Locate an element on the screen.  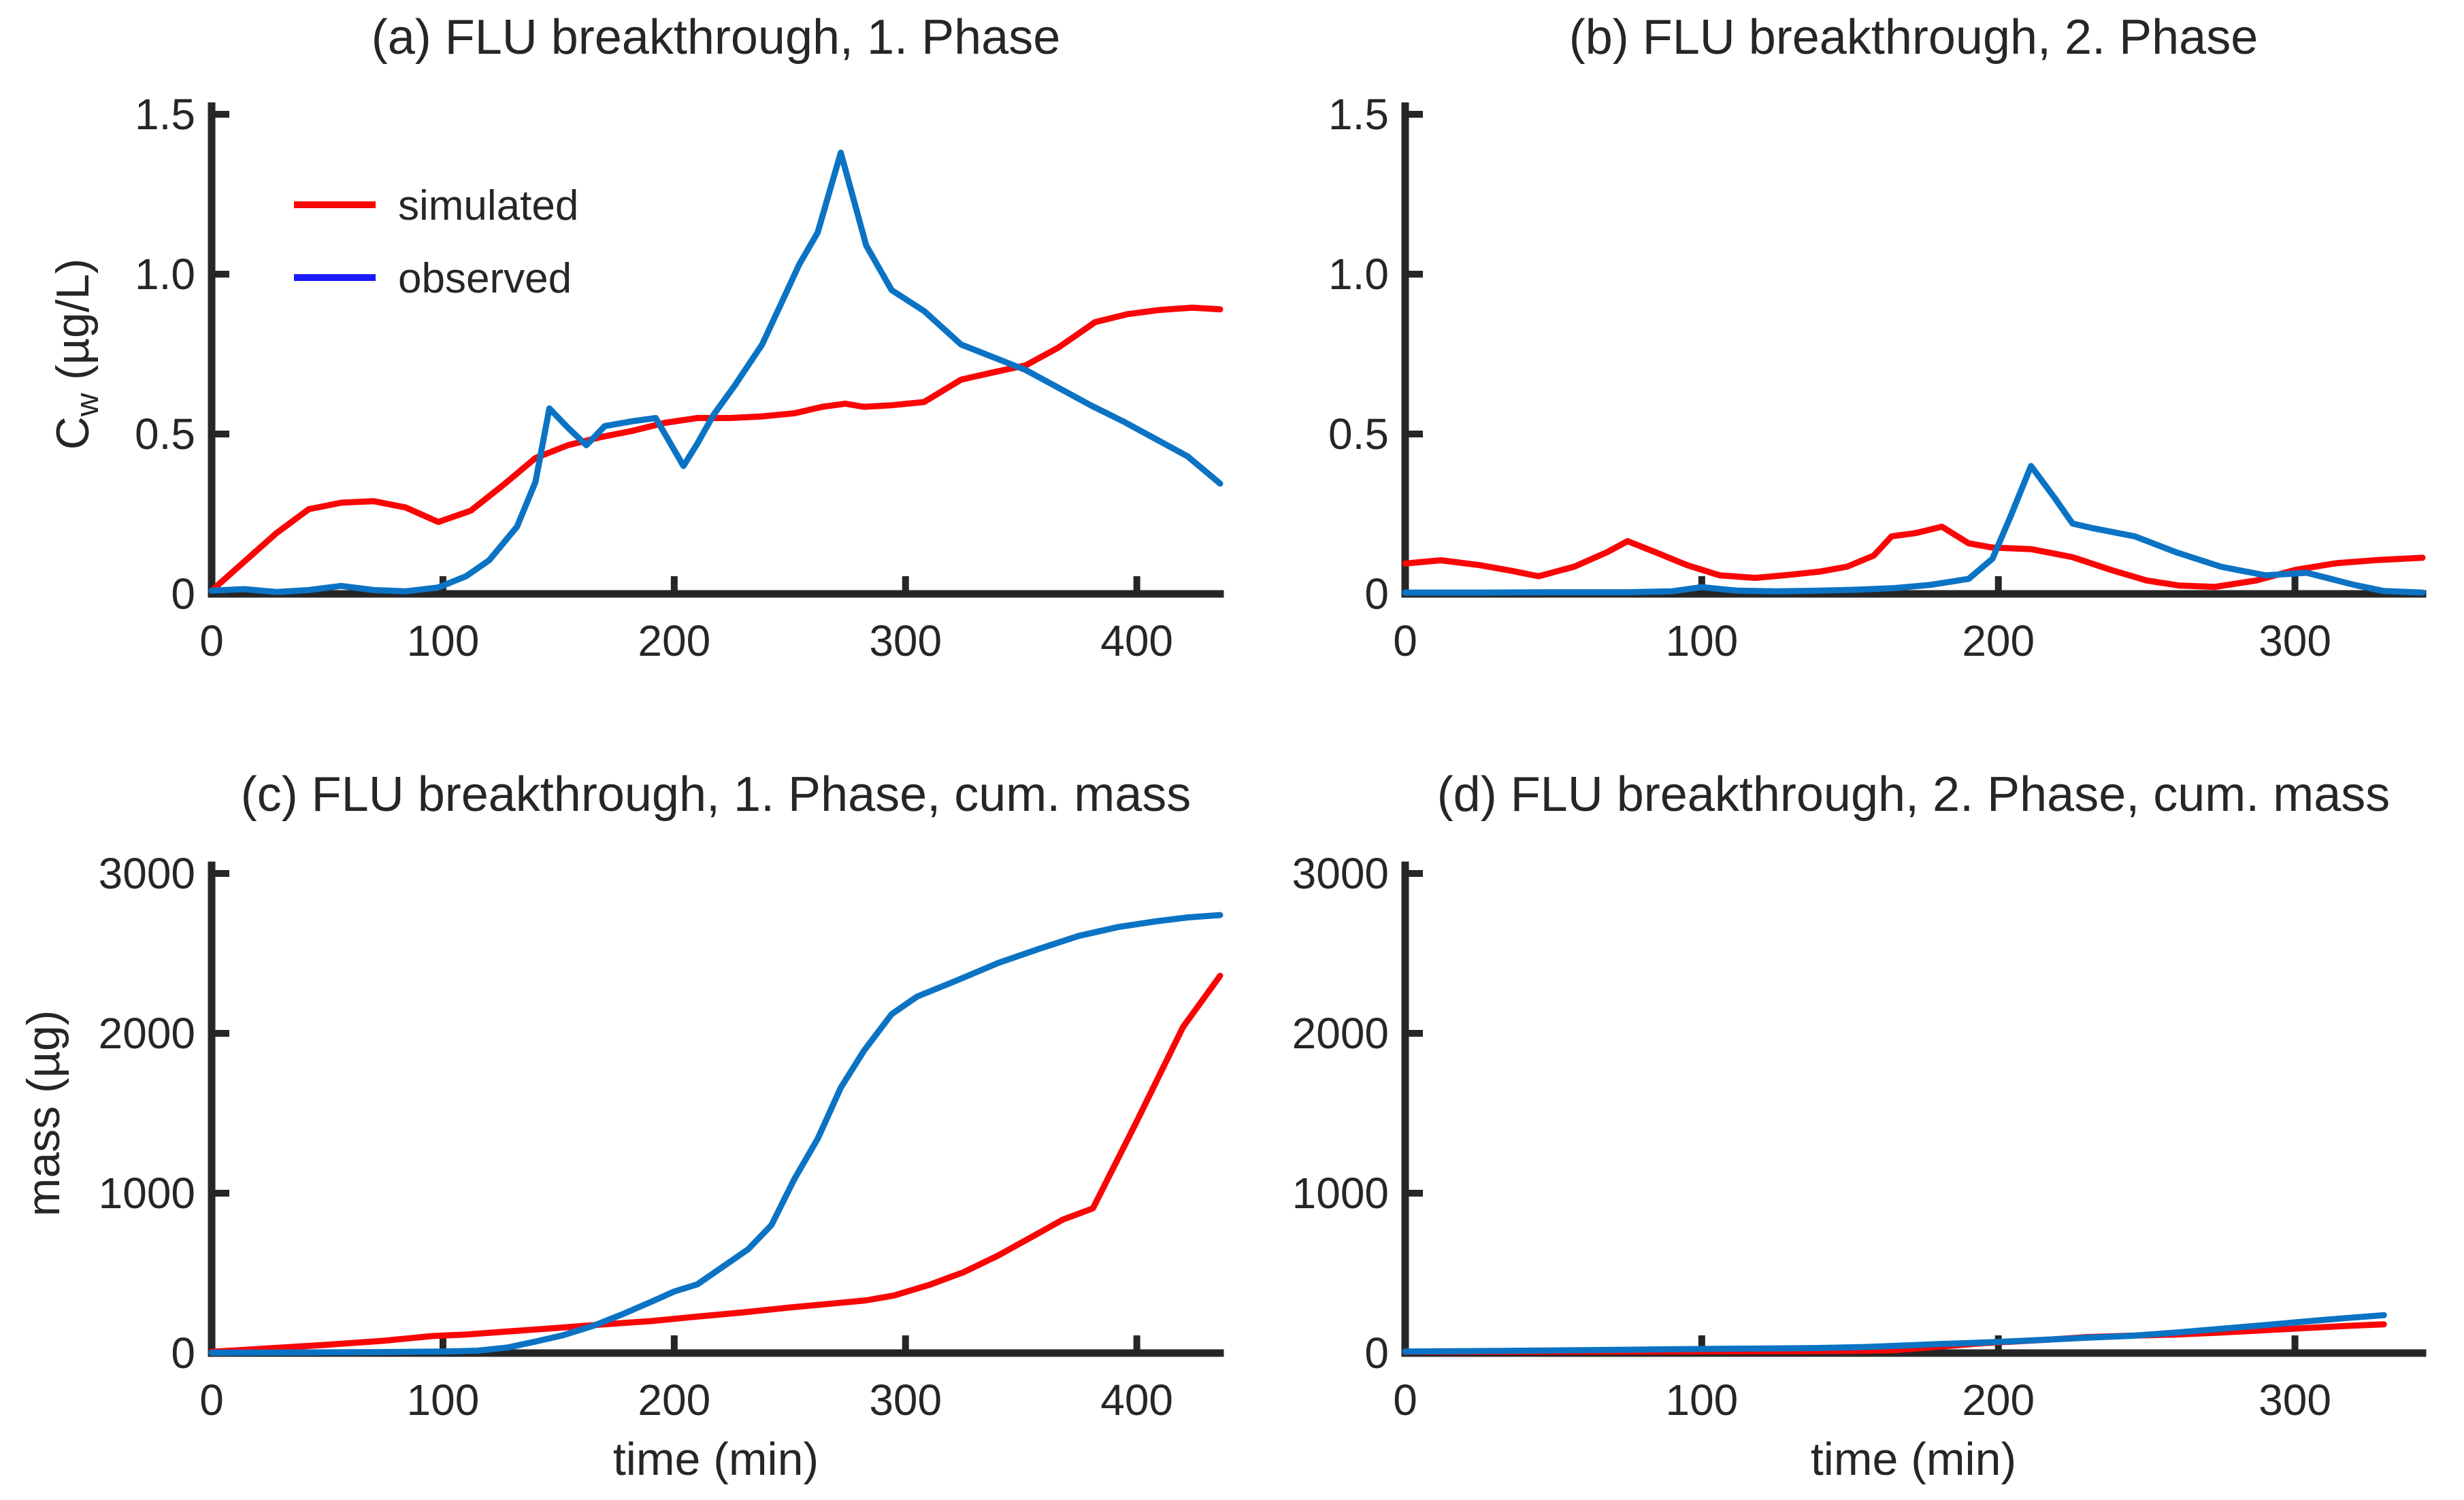
panel-b-series-observed is located at coordinates (1914, 529).